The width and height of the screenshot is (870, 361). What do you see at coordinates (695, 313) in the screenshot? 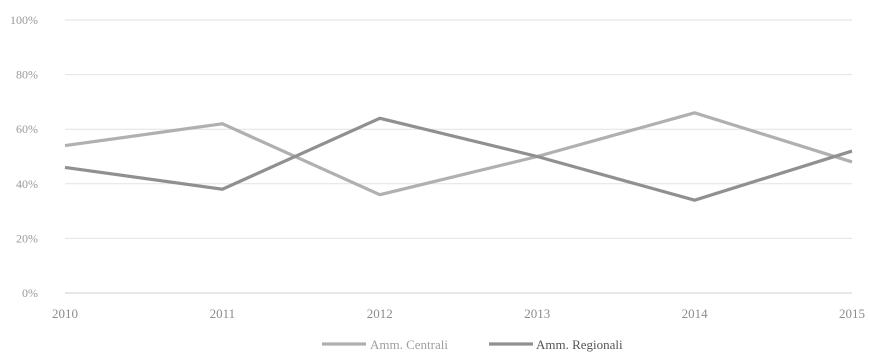
I see `x-tick-label: 2014` at bounding box center [695, 313].